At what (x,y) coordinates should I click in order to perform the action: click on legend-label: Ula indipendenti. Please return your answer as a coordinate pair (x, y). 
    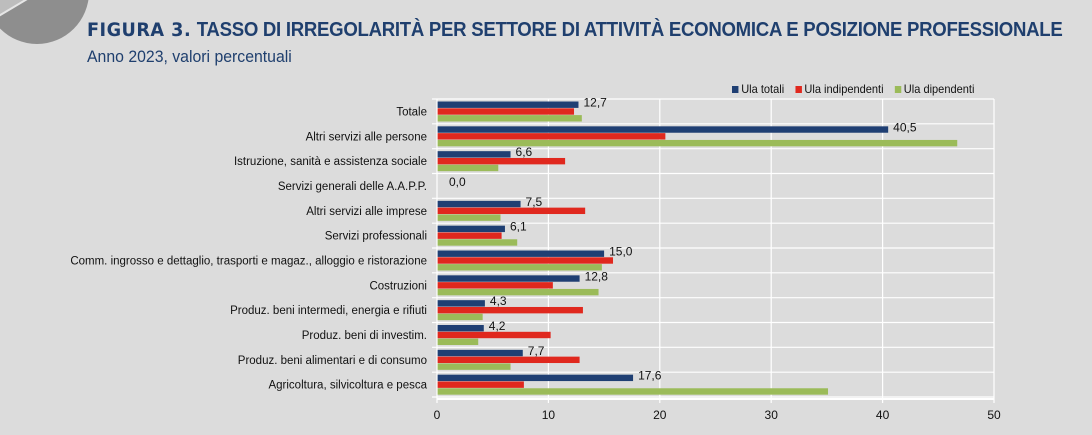
    Looking at the image, I should click on (844, 89).